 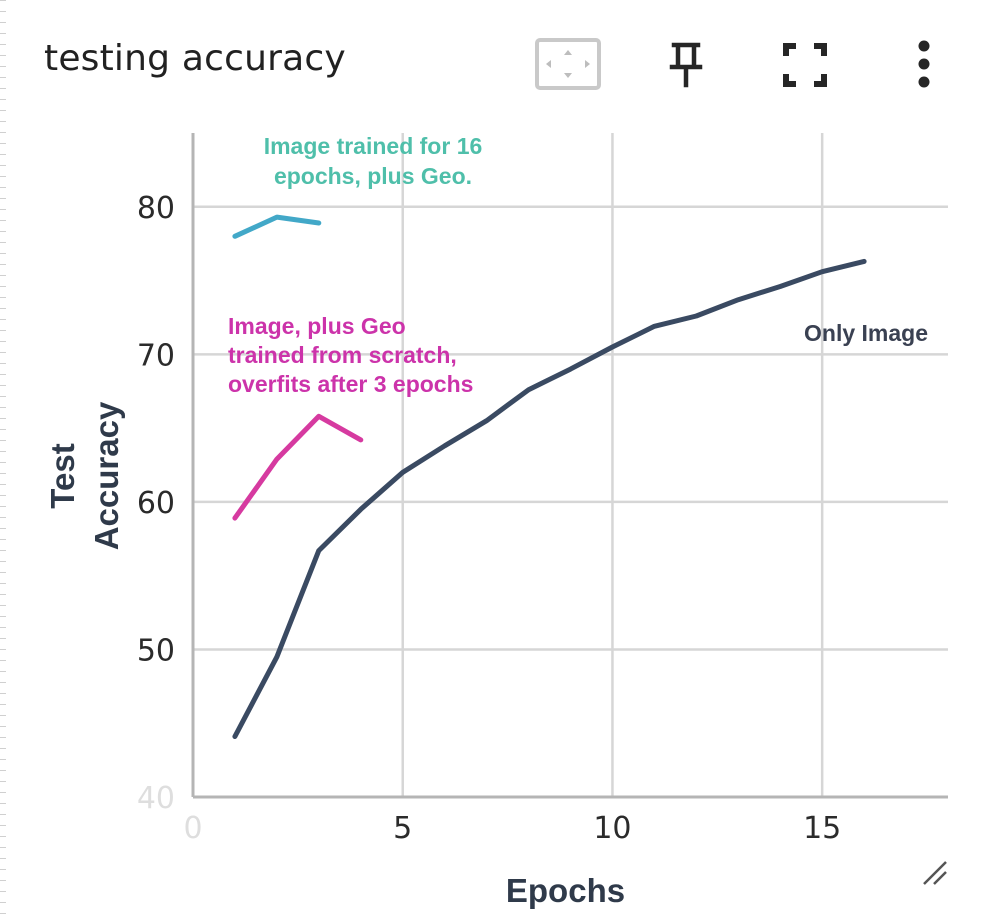 I want to click on y-axis-label: Test, so click(x=62, y=475).